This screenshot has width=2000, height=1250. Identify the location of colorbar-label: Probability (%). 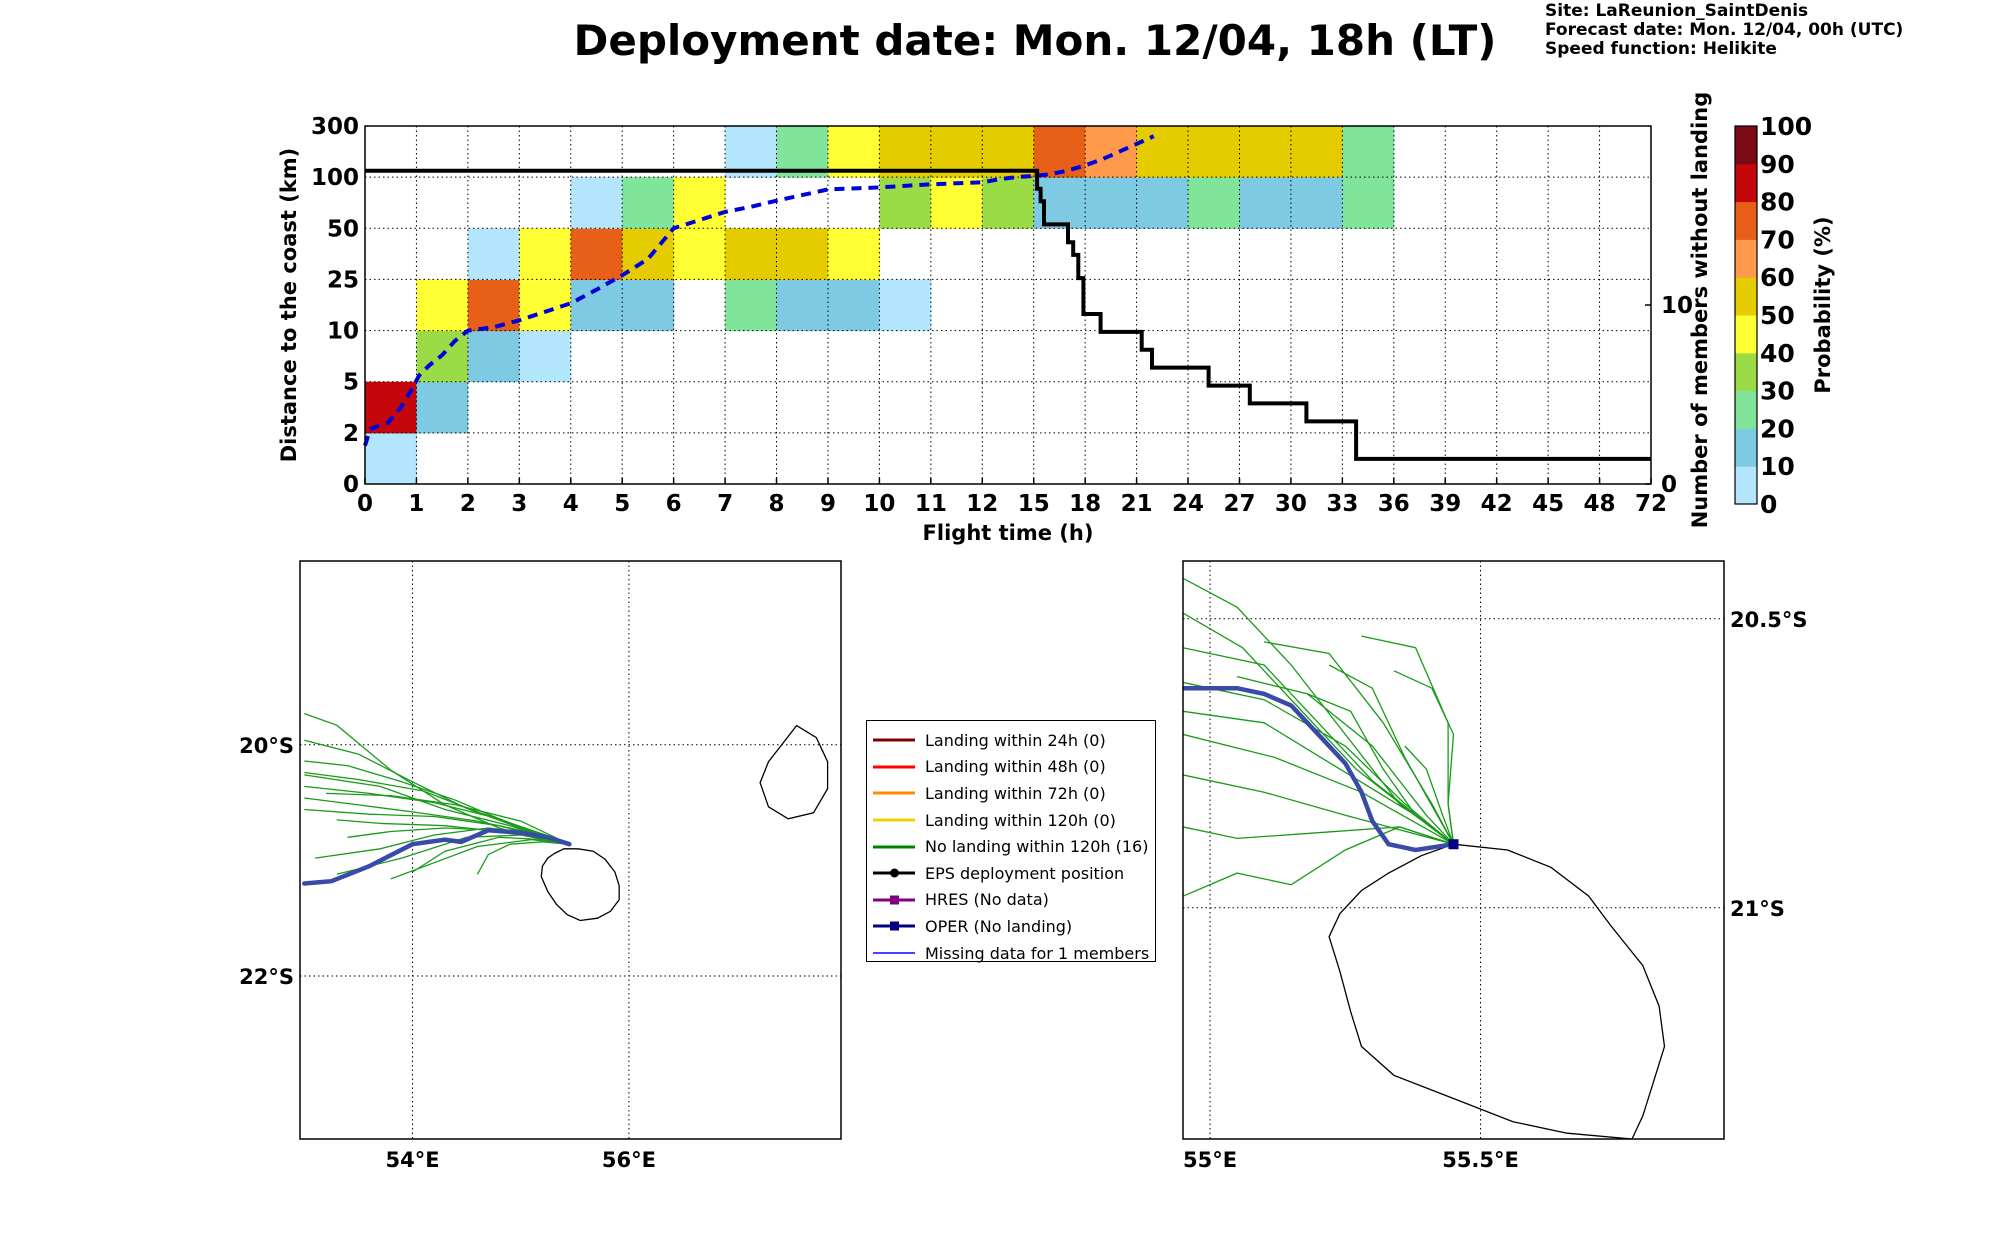
(1823, 304).